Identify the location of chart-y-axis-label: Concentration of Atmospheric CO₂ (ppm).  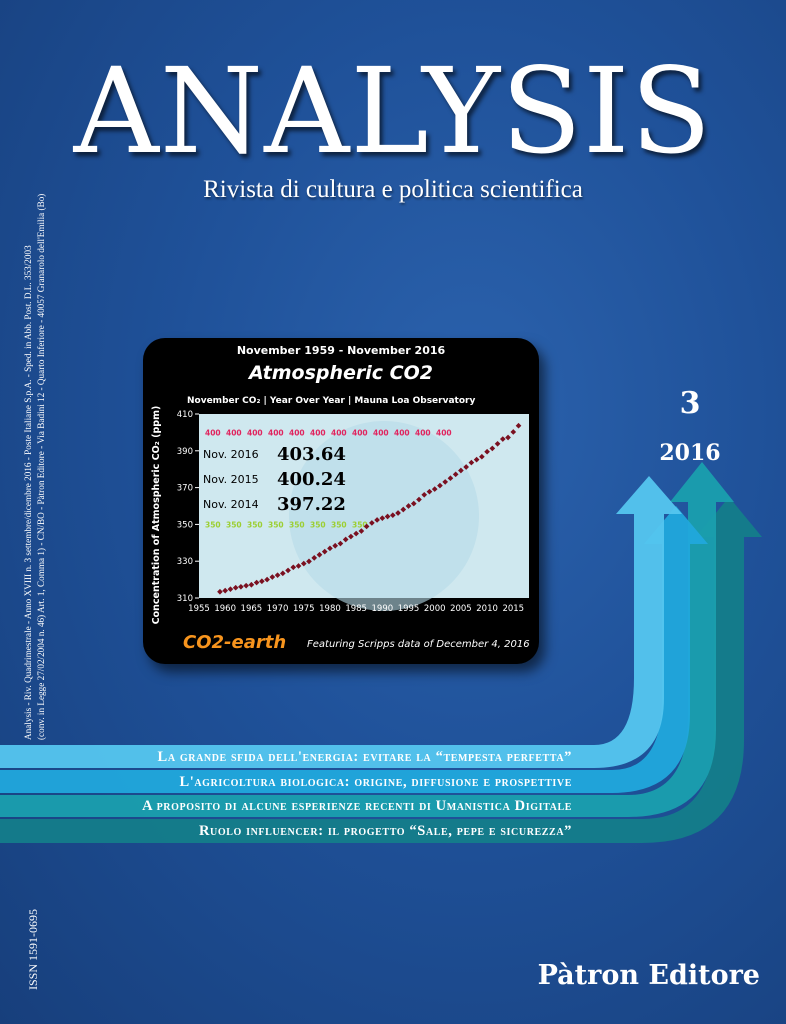
(156, 515).